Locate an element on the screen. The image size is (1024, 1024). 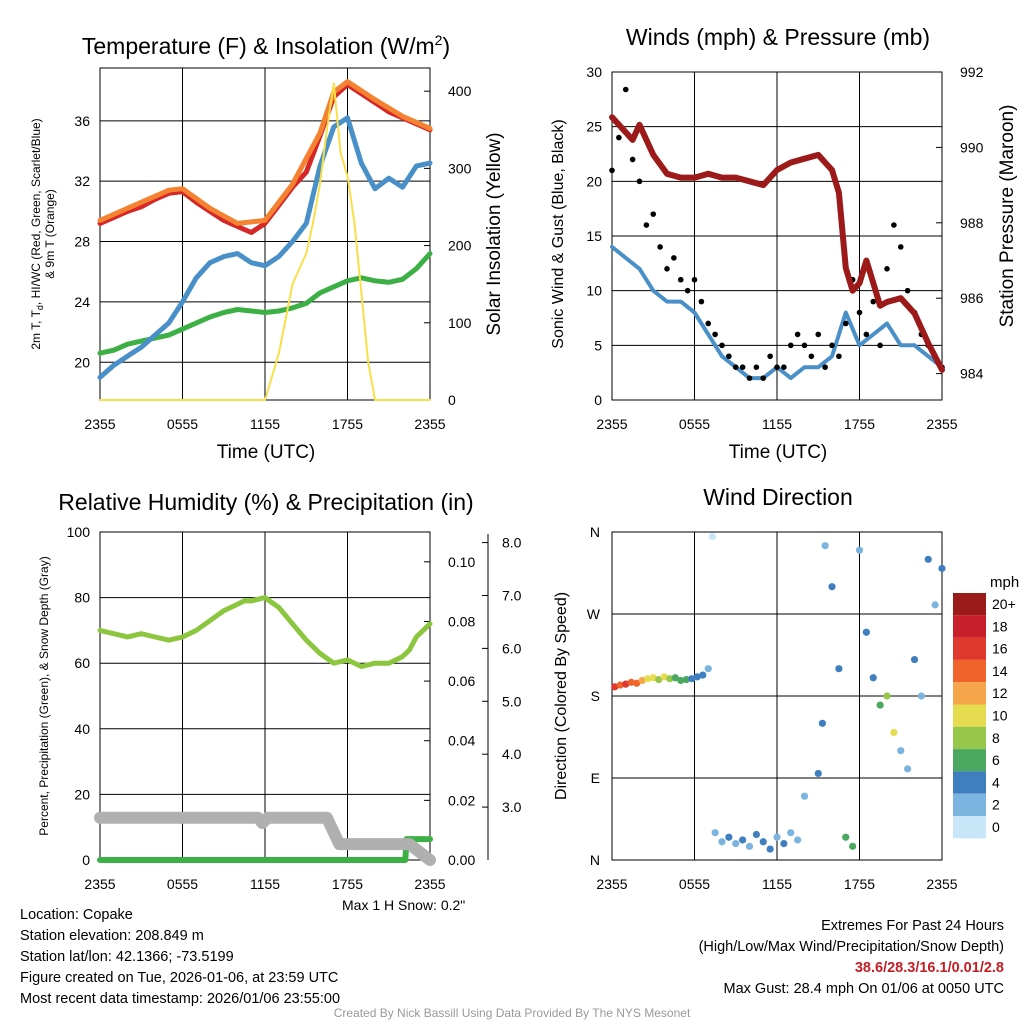
temp-xtick-label: 1155 is located at coordinates (265, 424).